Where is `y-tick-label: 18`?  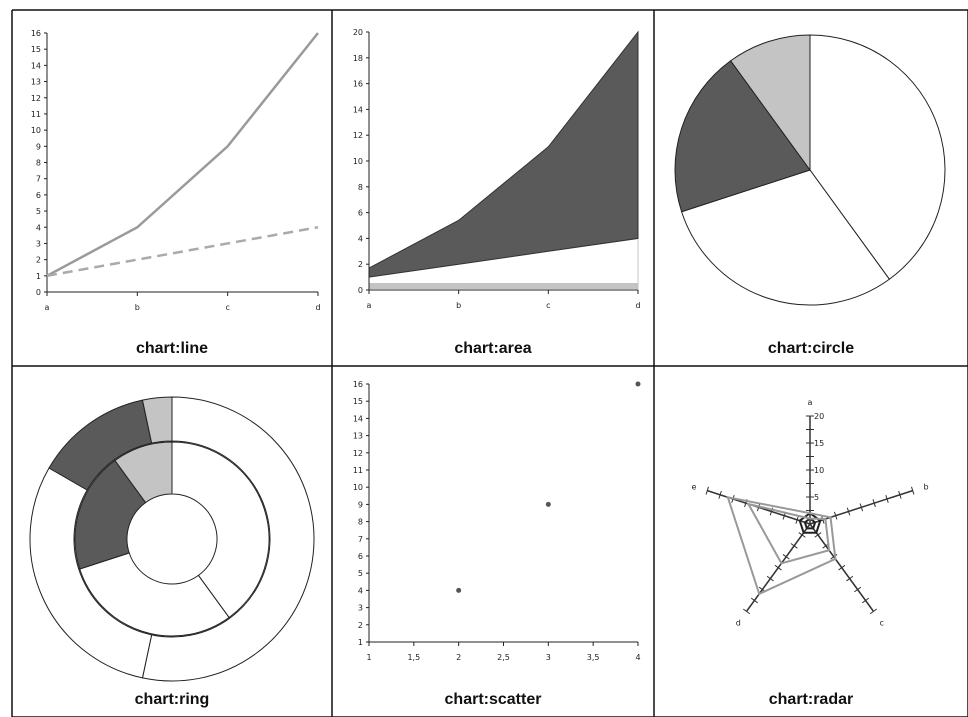
y-tick-label: 18 is located at coordinates (358, 58).